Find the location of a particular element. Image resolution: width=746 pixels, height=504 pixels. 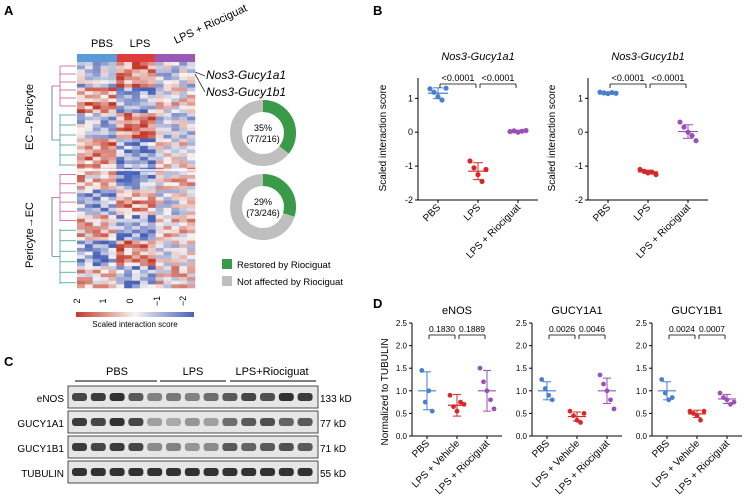

panel-d-enos-point is located at coordinates (483, 382).